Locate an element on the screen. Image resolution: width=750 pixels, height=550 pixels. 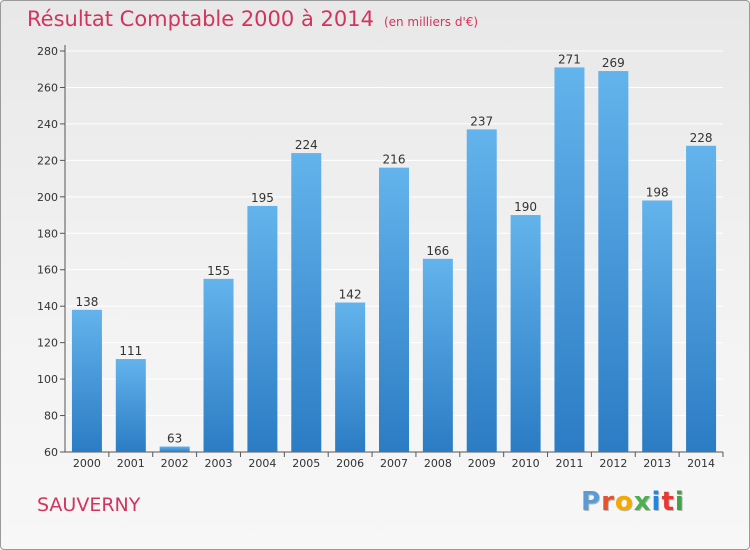
x-tick-label: 2010 is located at coordinates (526, 463).